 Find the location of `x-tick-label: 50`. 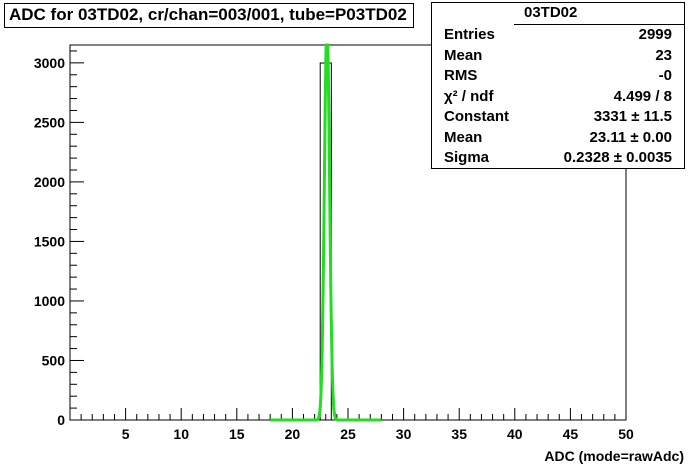

x-tick-label: 50 is located at coordinates (626, 434).